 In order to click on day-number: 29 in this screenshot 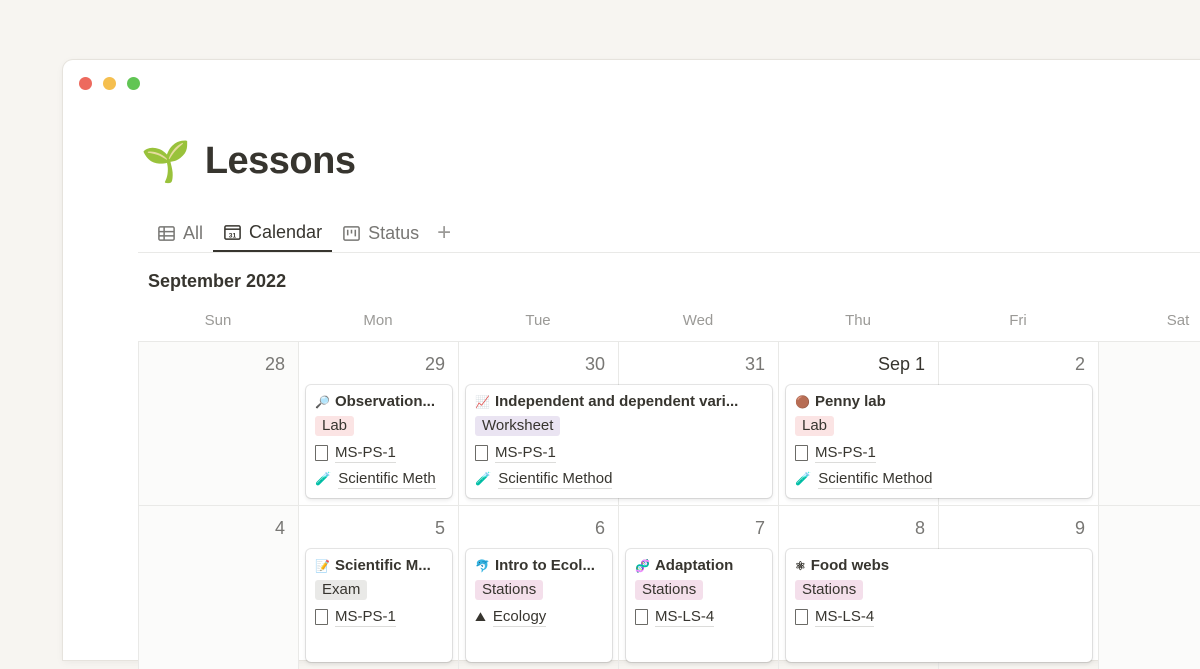, I will do `click(434, 364)`.